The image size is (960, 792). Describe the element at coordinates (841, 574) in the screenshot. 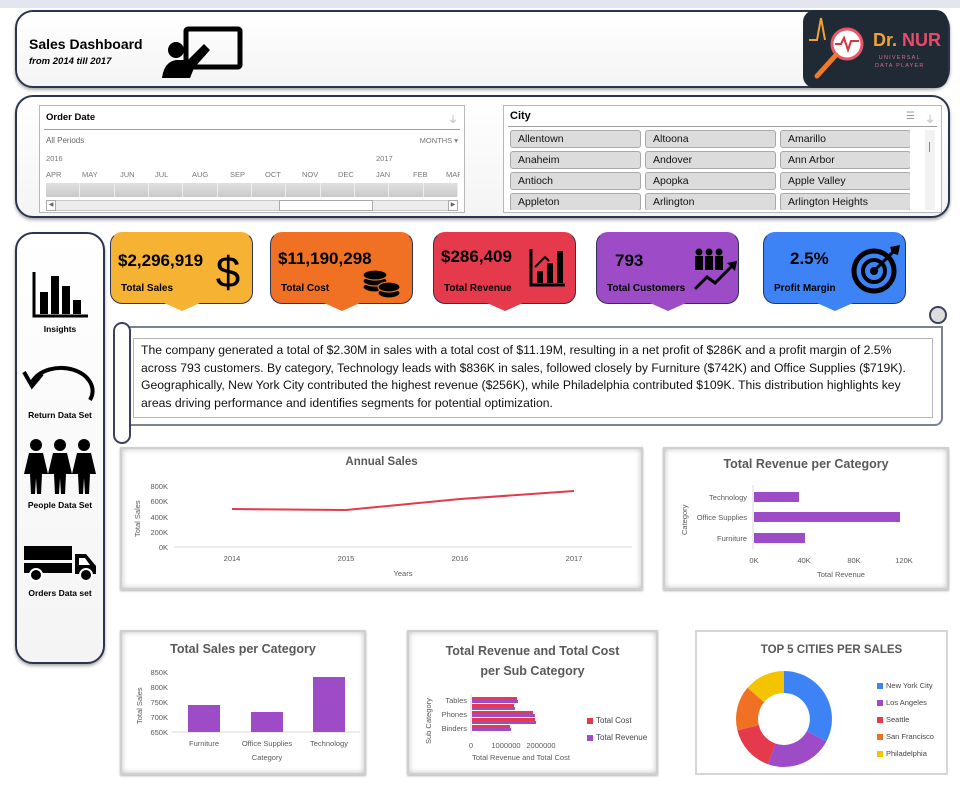

I see `svg-text: Total Revenue` at that location.